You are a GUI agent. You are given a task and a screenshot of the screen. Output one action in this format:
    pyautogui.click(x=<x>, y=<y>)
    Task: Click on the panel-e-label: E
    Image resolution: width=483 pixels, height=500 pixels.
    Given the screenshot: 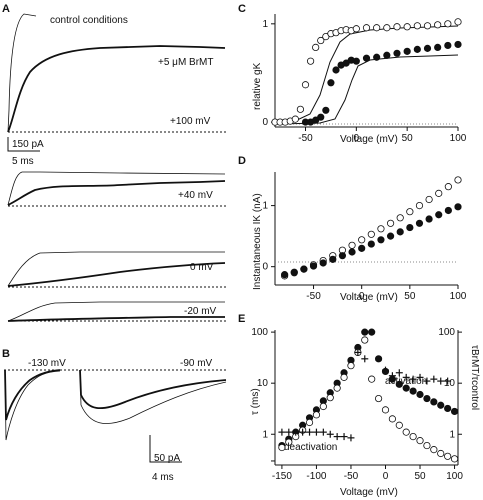 What is the action you would take?
    pyautogui.click(x=241, y=319)
    